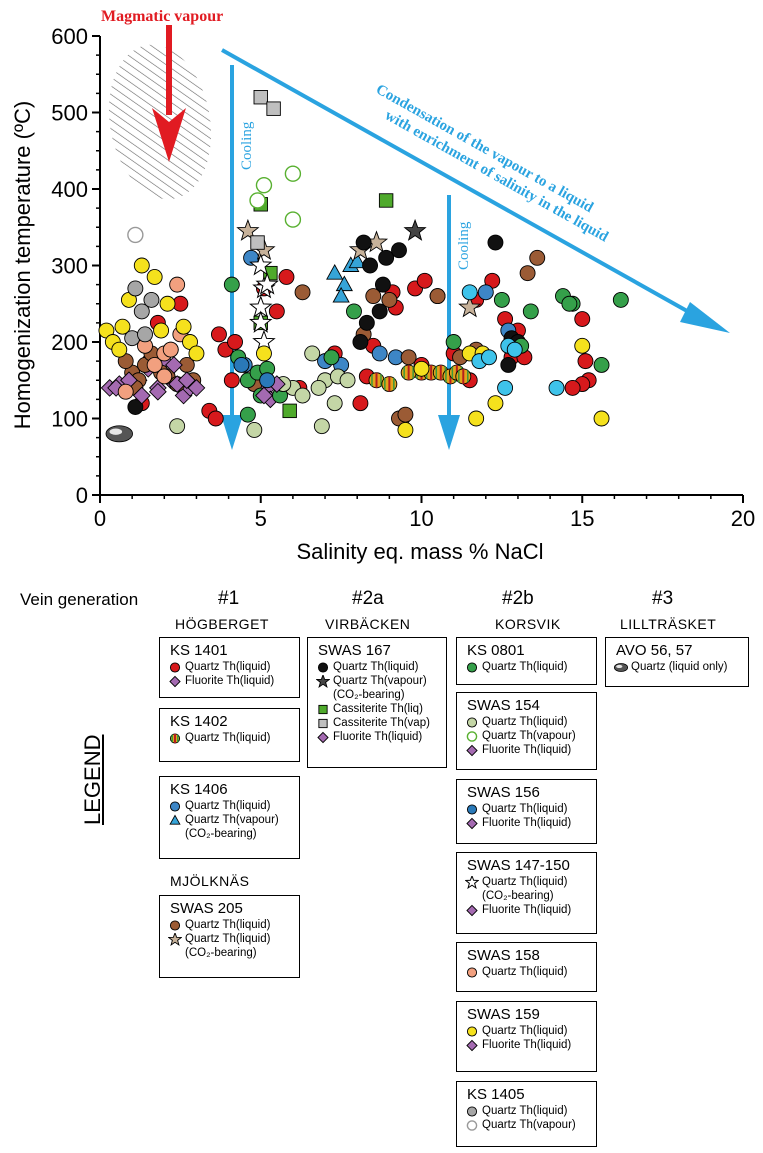 This screenshot has height=1153, width=763. What do you see at coordinates (449, 432) in the screenshot?
I see `cooling-arrow-2-head` at bounding box center [449, 432].